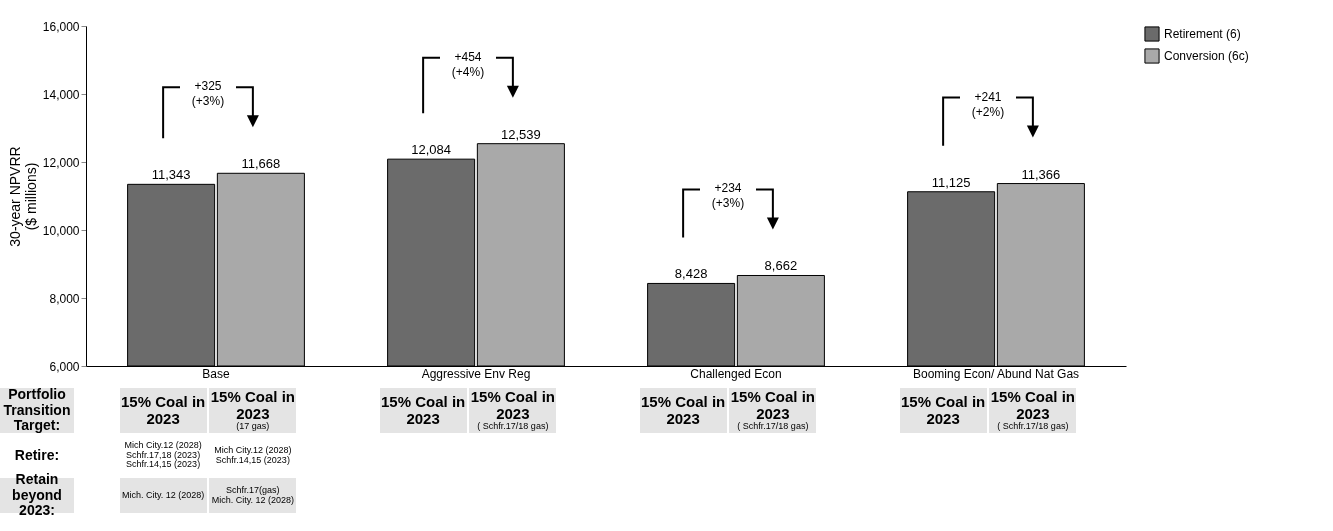  Describe the element at coordinates (691, 274) in the screenshot. I see `data-label: 8,428` at that location.